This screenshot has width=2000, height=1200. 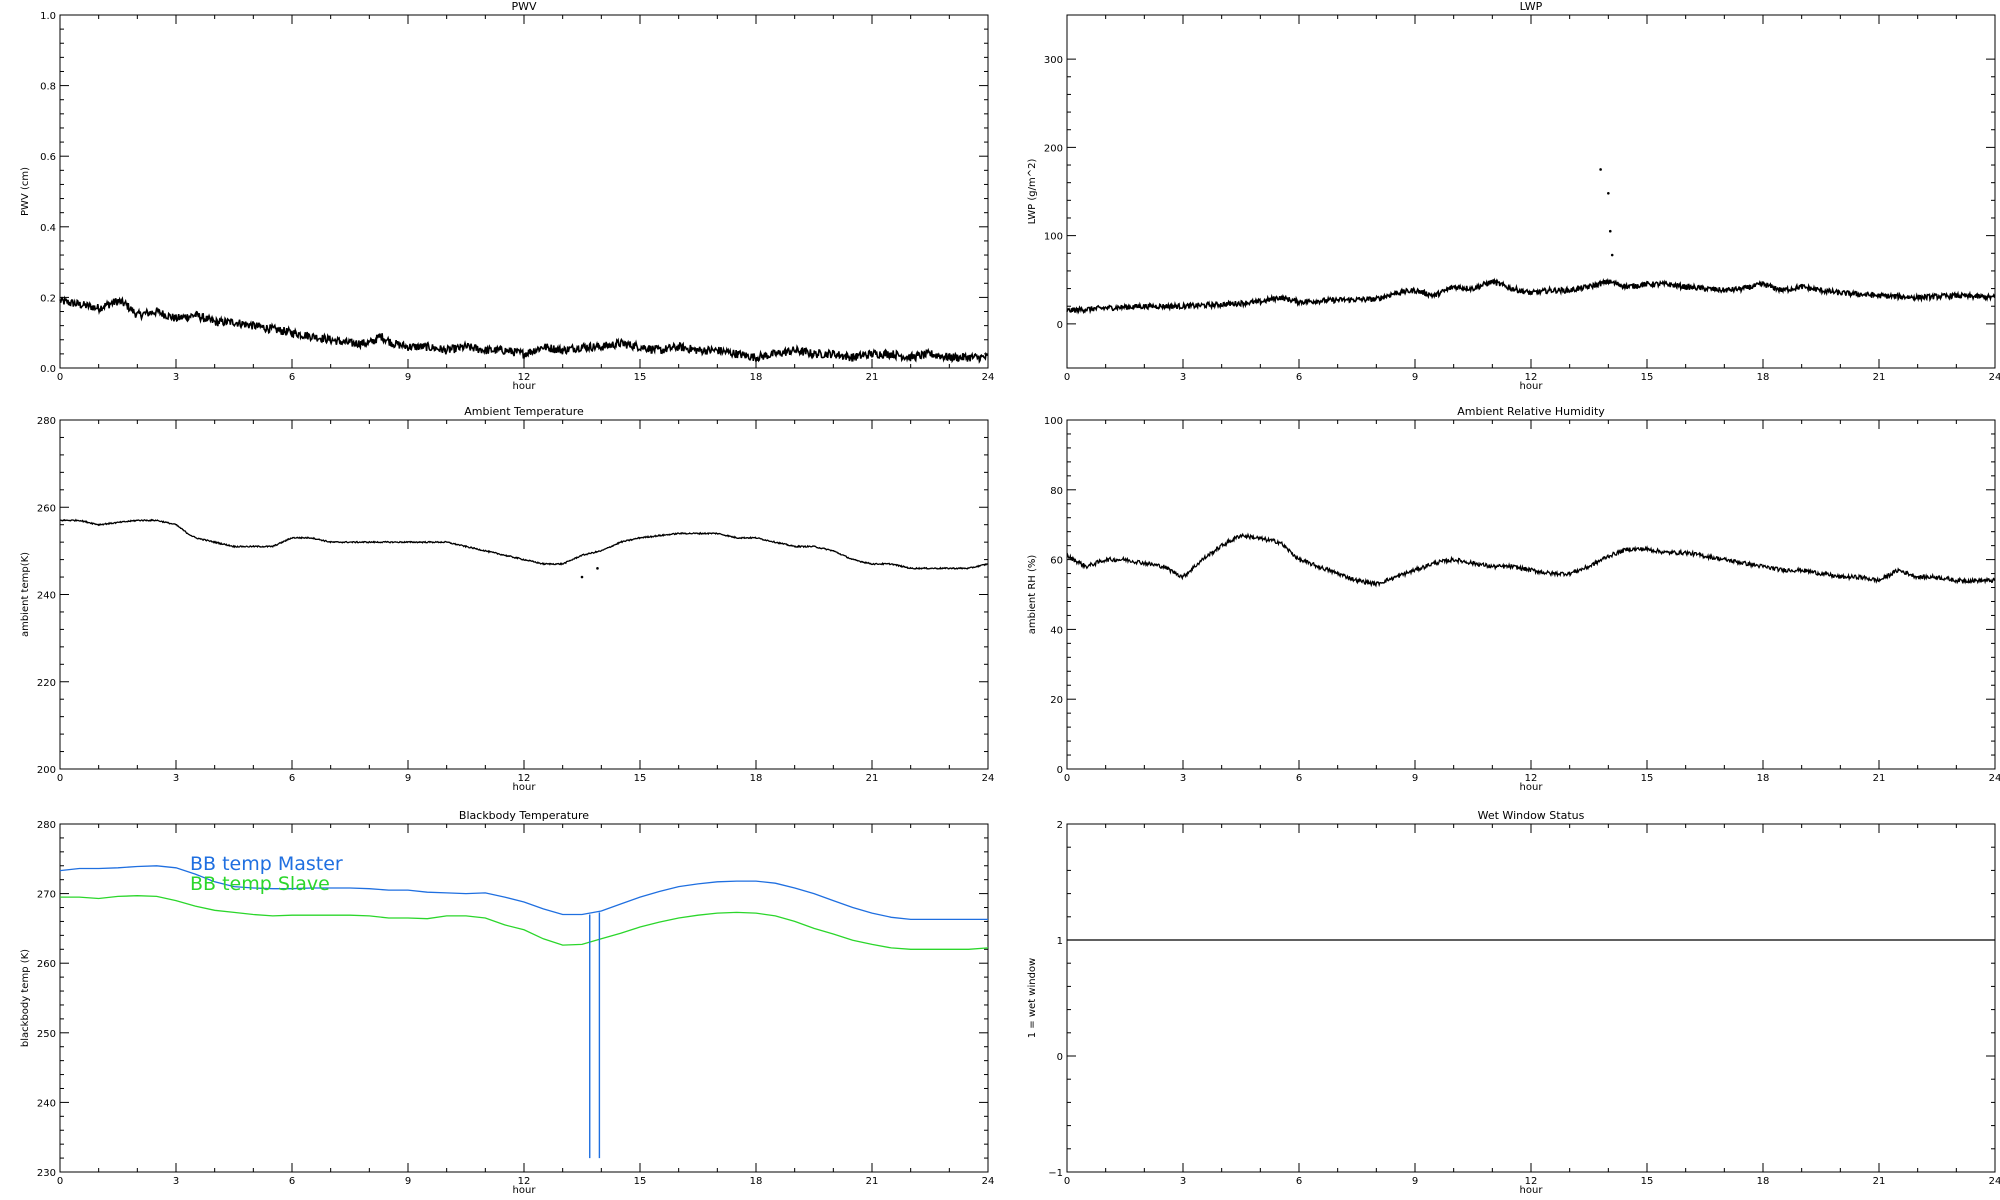 What do you see at coordinates (523, 893) in the screenshot?
I see `series-line-bb-temp-master` at bounding box center [523, 893].